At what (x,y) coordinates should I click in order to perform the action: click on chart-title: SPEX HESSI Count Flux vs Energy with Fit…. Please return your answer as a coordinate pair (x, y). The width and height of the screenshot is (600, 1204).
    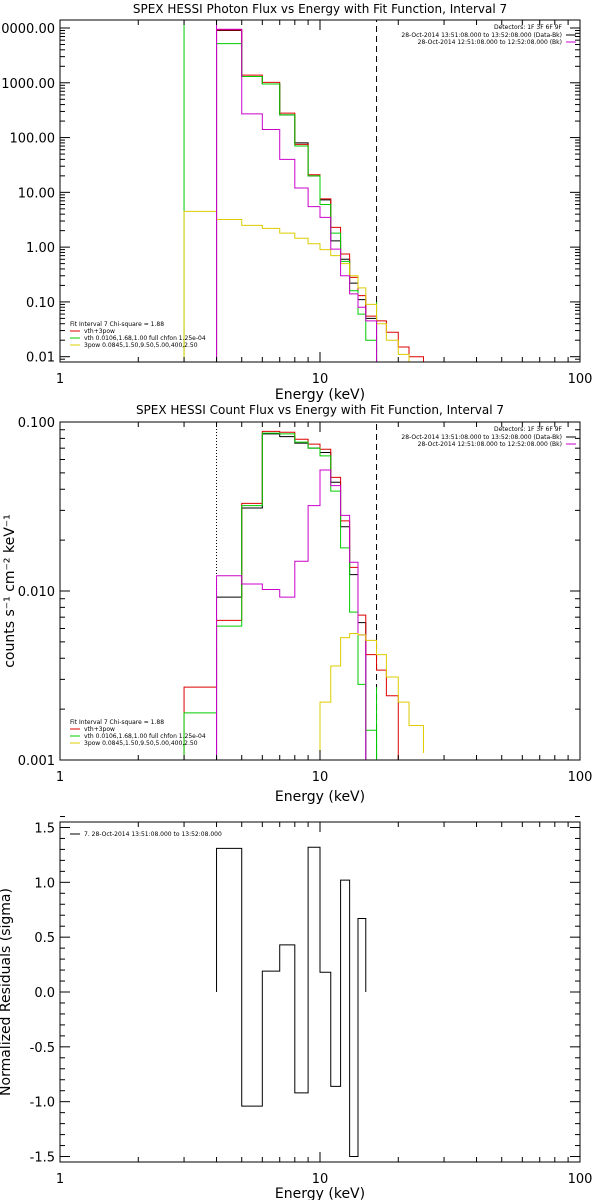
    Looking at the image, I should click on (320, 410).